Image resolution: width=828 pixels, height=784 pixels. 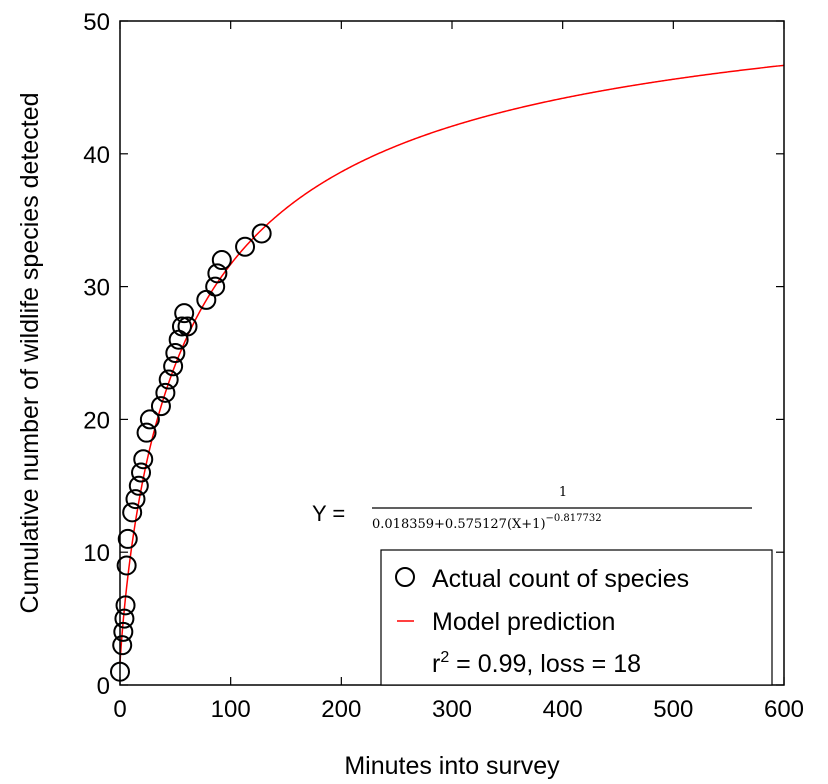 I want to click on legend-label-actual: Actual count of species, so click(x=560, y=579).